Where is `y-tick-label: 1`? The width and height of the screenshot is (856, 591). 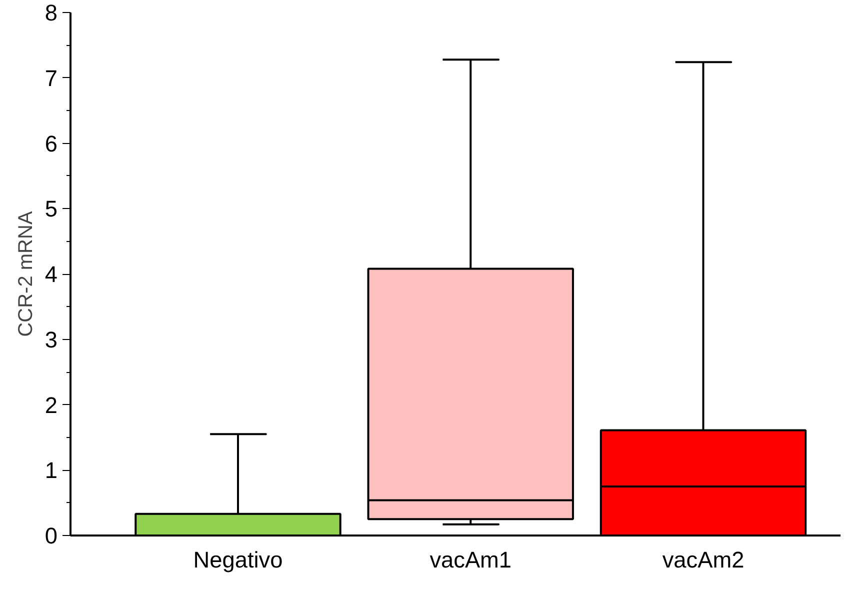
y-tick-label: 1 is located at coordinates (51, 470).